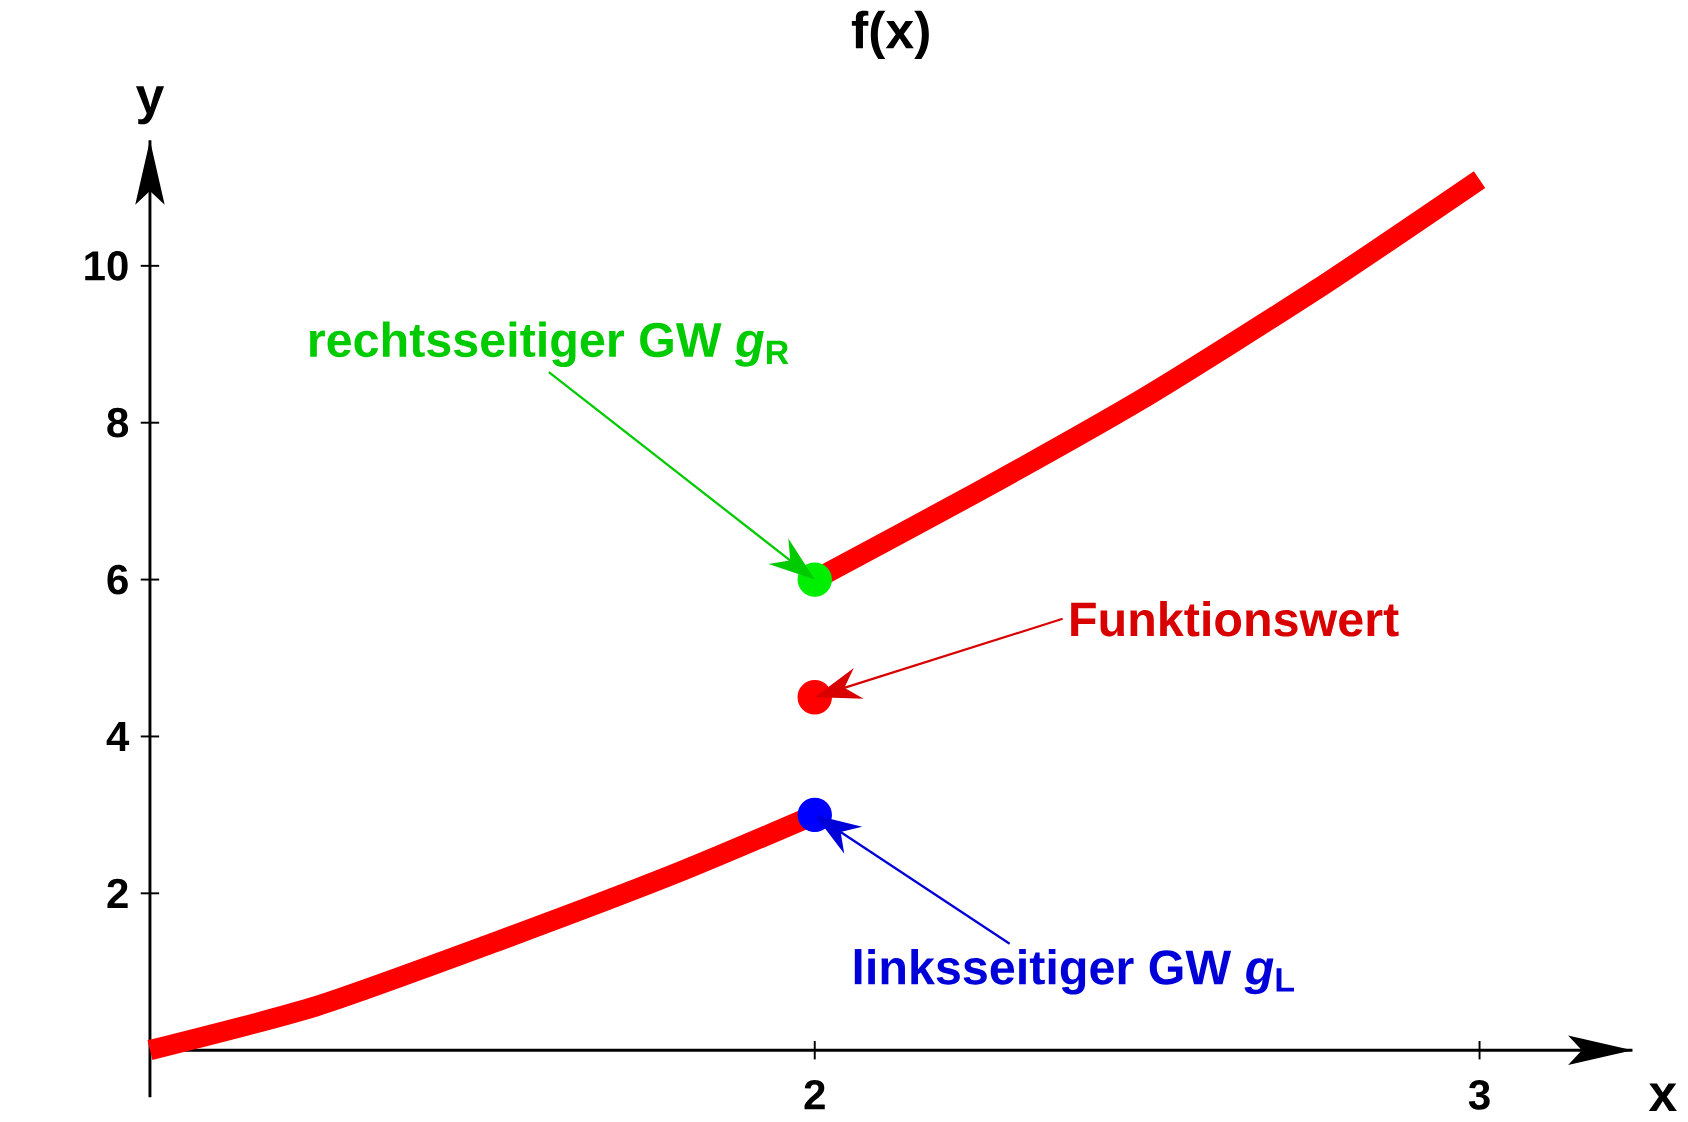 This screenshot has height=1122, width=1688. What do you see at coordinates (1074, 972) in the screenshot?
I see `annotation: linksseitiger GW g$_{L}$` at bounding box center [1074, 972].